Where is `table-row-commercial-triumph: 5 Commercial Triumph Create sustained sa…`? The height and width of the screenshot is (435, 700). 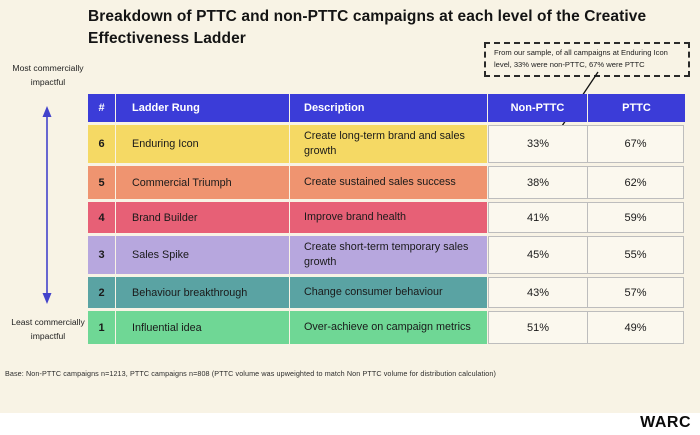
table-row-commercial-triumph: 5 Commercial Triumph Create sustained sa… is located at coordinates (386, 182).